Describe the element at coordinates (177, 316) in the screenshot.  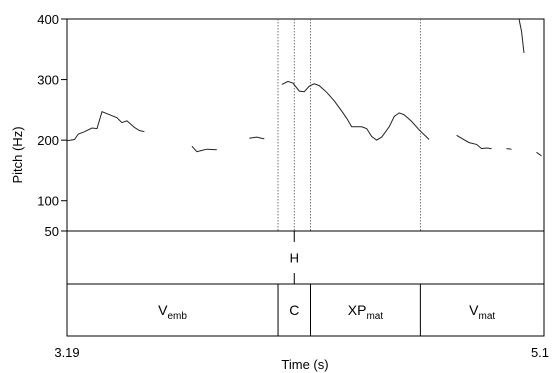
I see `word-label-subscript: emb` at that location.